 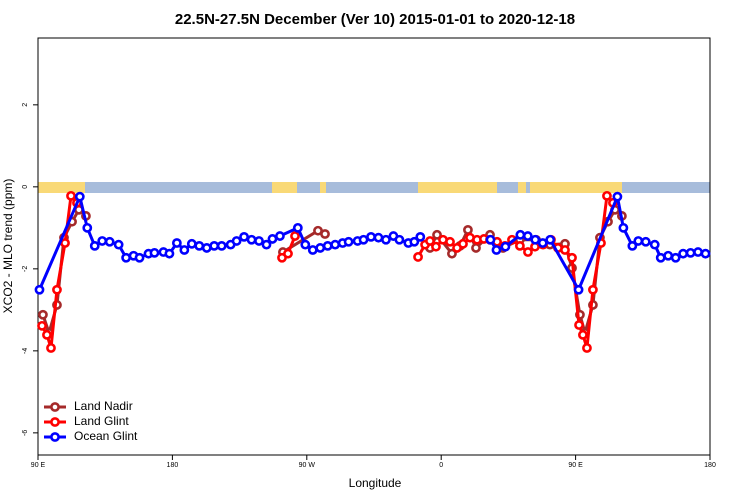 What do you see at coordinates (307, 465) in the screenshot?
I see `x-tick-label: 90 W` at bounding box center [307, 465].